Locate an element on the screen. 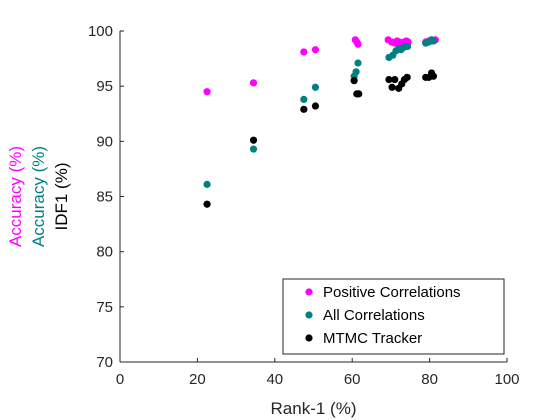 The height and width of the screenshot is (420, 560). legend-entry: All Correlations is located at coordinates (374, 315).